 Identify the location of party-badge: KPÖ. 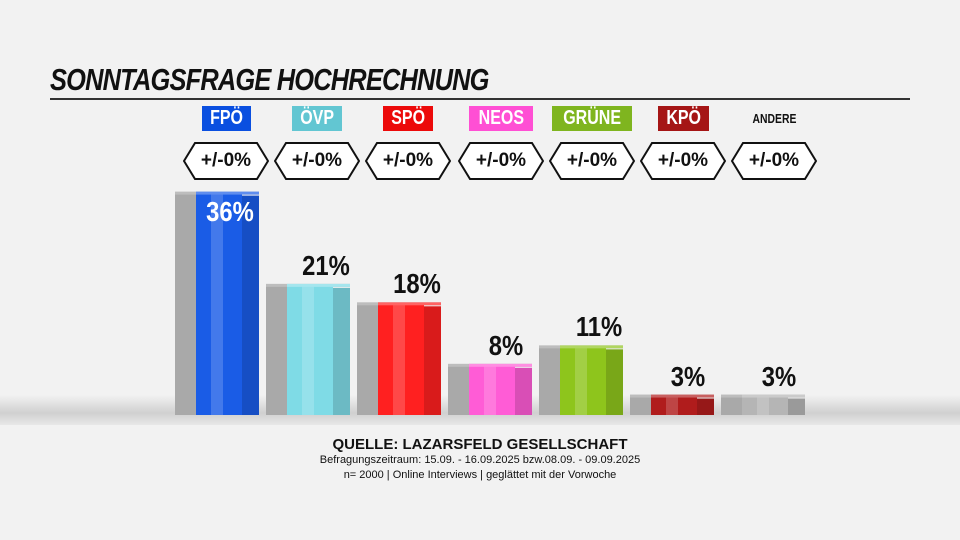
(683, 118).